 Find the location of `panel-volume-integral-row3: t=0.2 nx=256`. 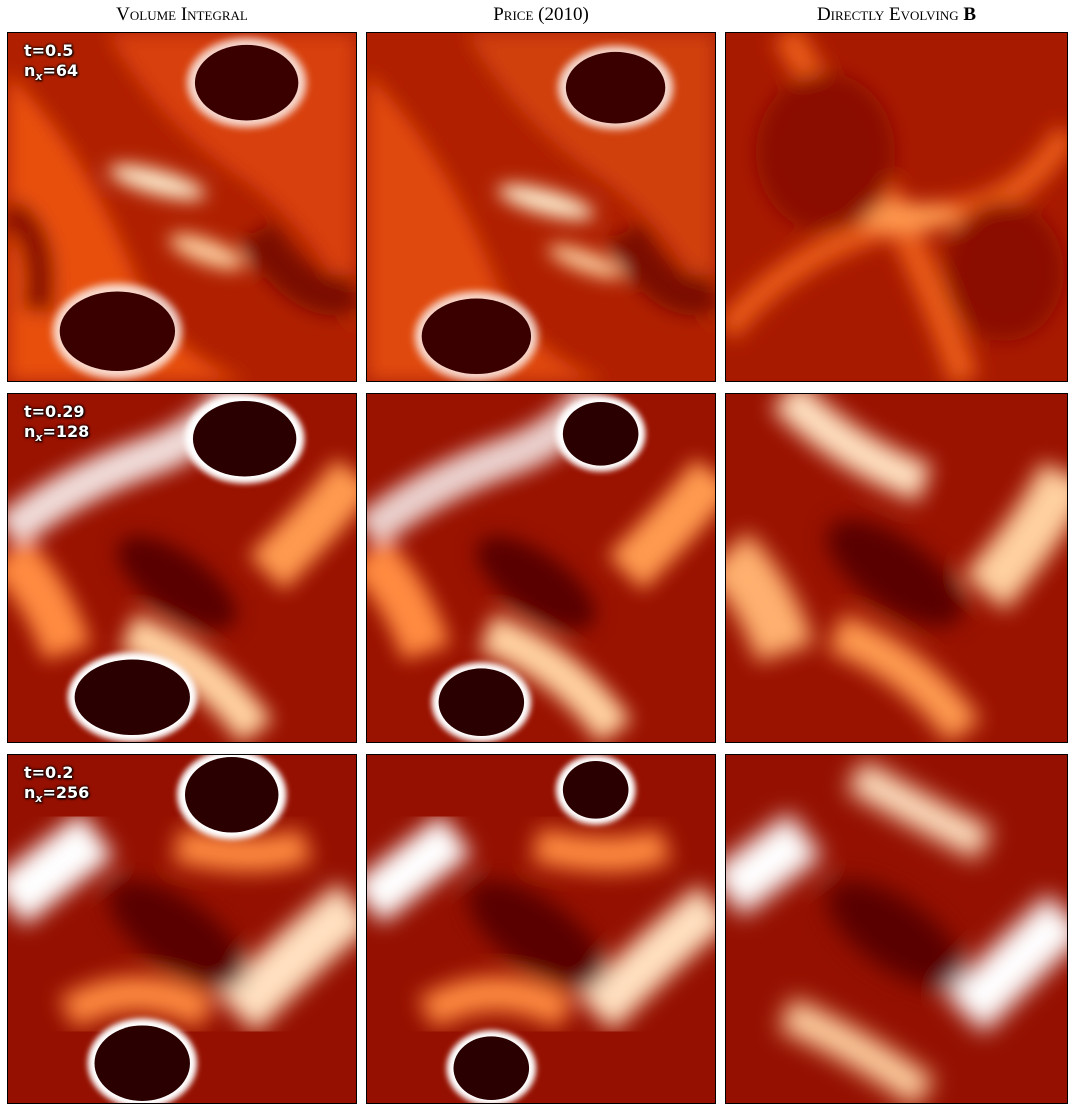

panel-volume-integral-row3: t=0.2 nx=256 is located at coordinates (182, 929).